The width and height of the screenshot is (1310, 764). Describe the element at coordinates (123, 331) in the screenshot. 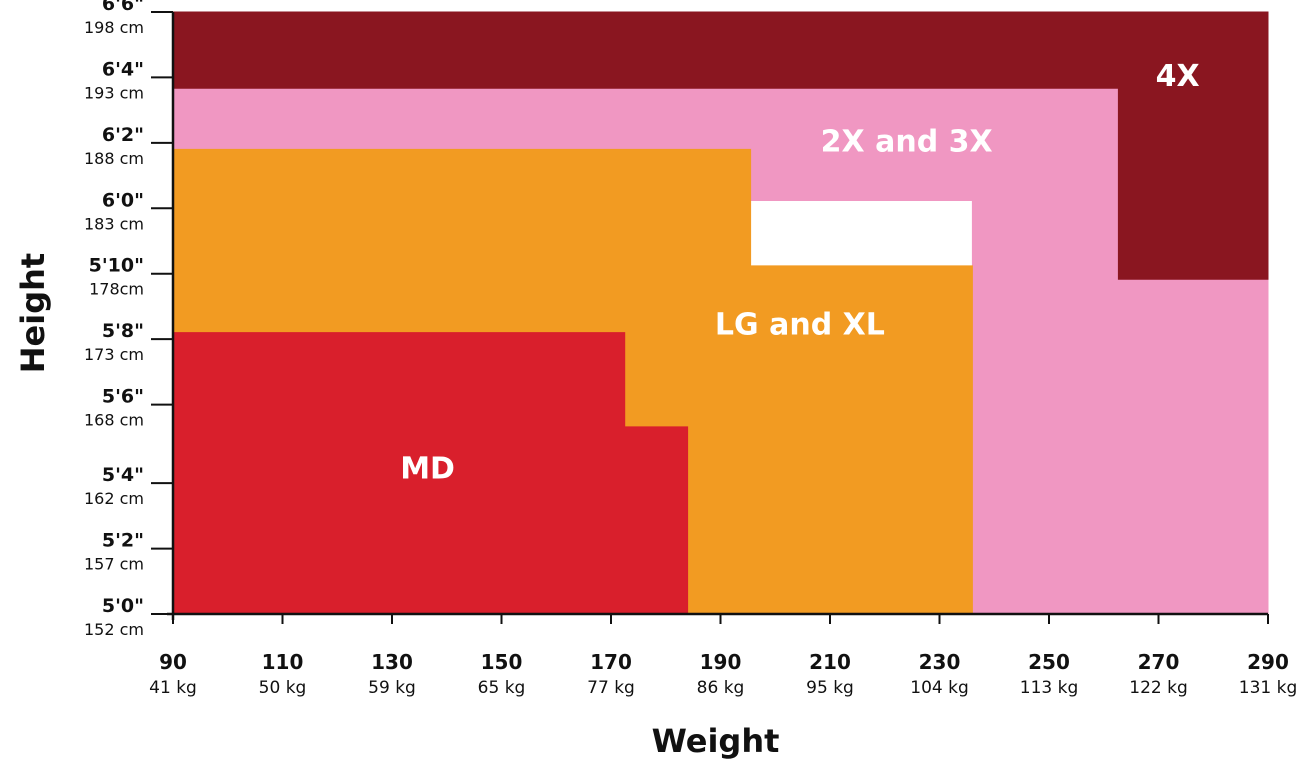

I see `y-tick-label: 5'8"` at that location.